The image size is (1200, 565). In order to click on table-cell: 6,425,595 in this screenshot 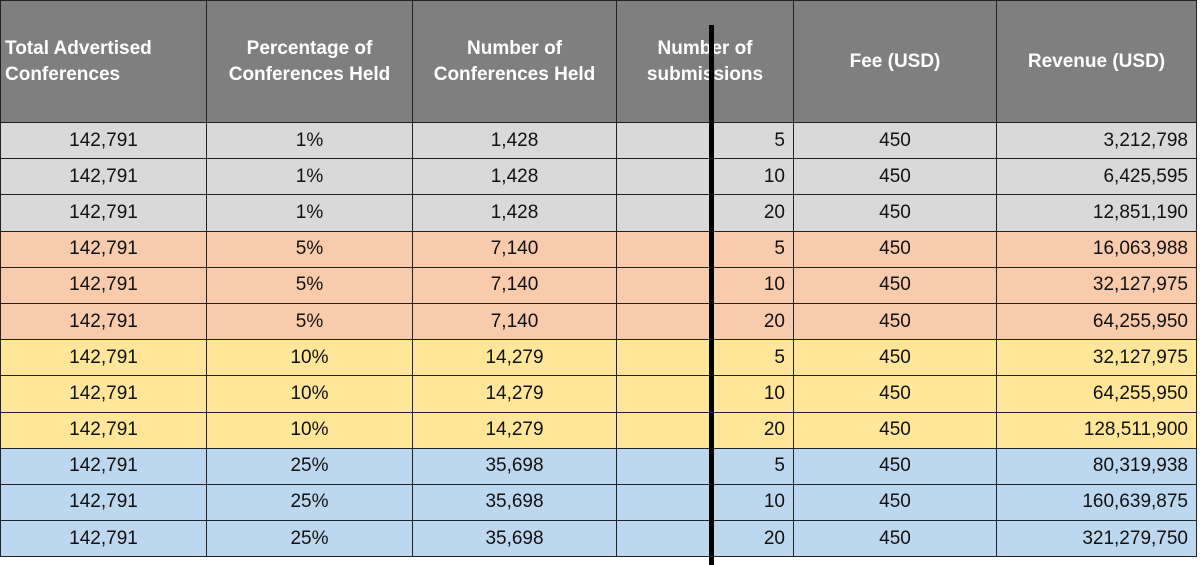, I will do `click(1096, 177)`.